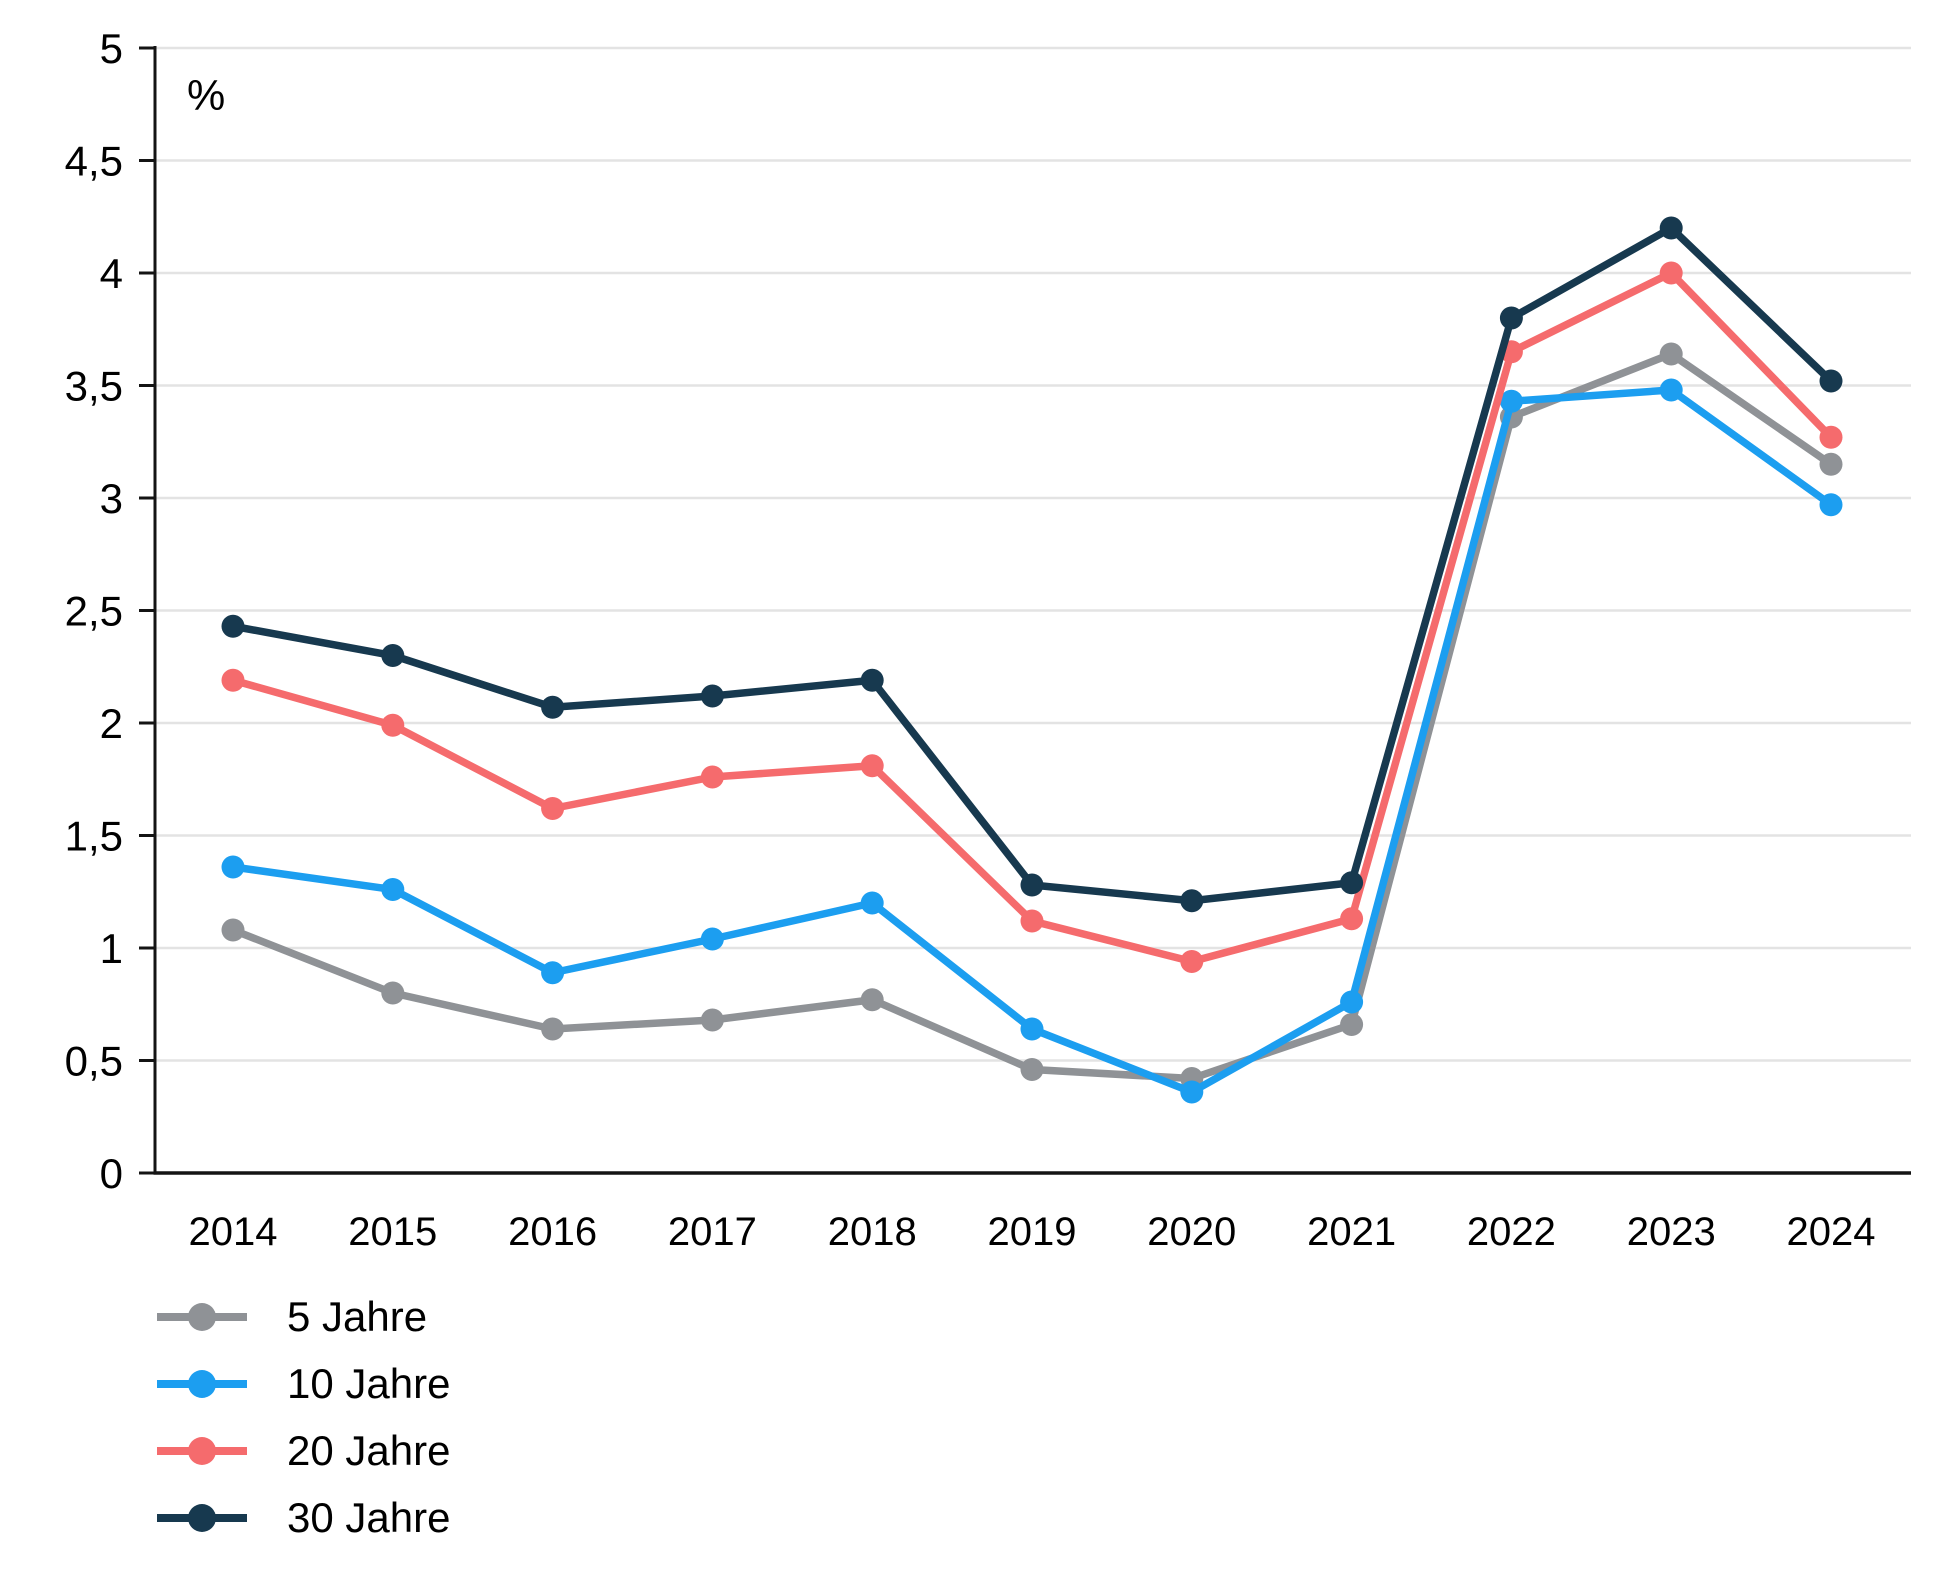 Image resolution: width=1959 pixels, height=1571 pixels. Describe the element at coordinates (712, 1020) in the screenshot. I see `data-point-5-jahre-2017` at that location.